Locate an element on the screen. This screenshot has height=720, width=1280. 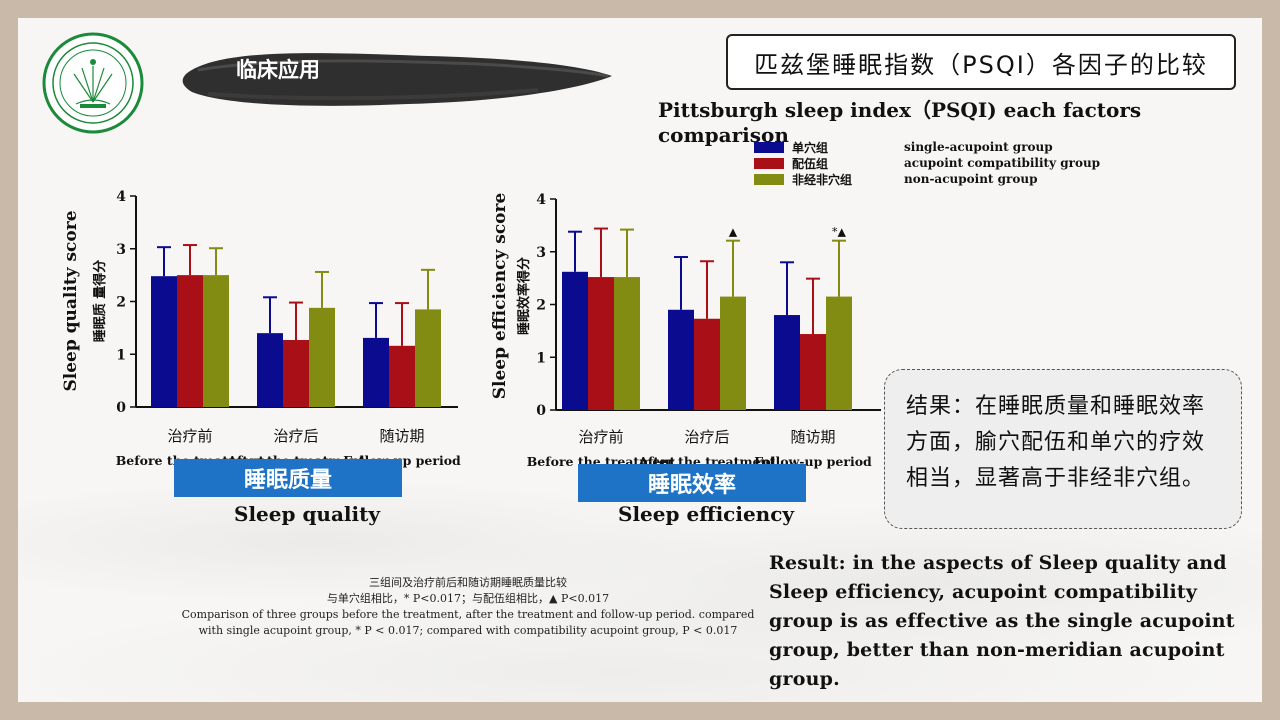
sleep-quality-band: 睡眠质量 is located at coordinates (288, 478).